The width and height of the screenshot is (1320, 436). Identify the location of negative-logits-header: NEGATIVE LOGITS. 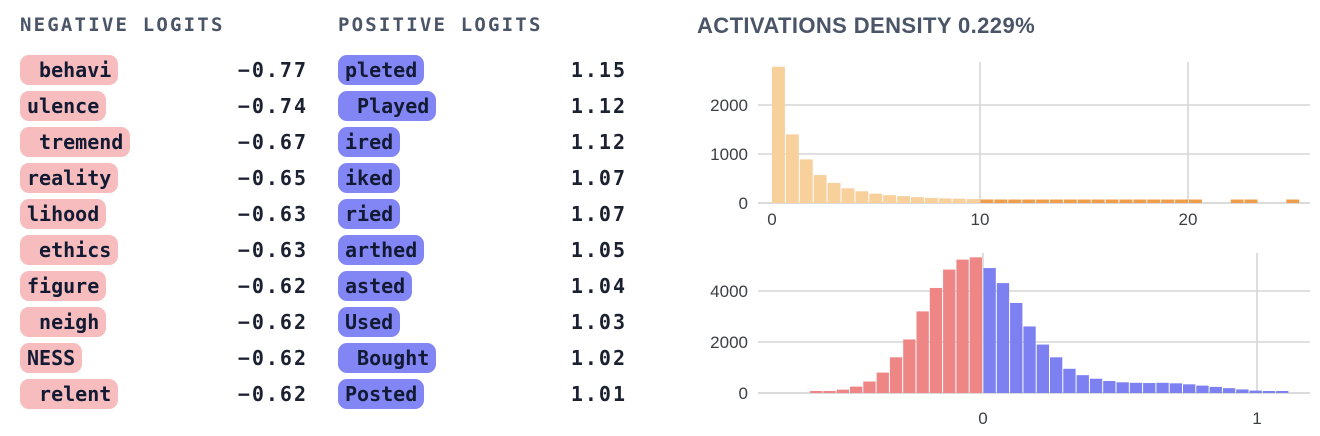
(122, 25).